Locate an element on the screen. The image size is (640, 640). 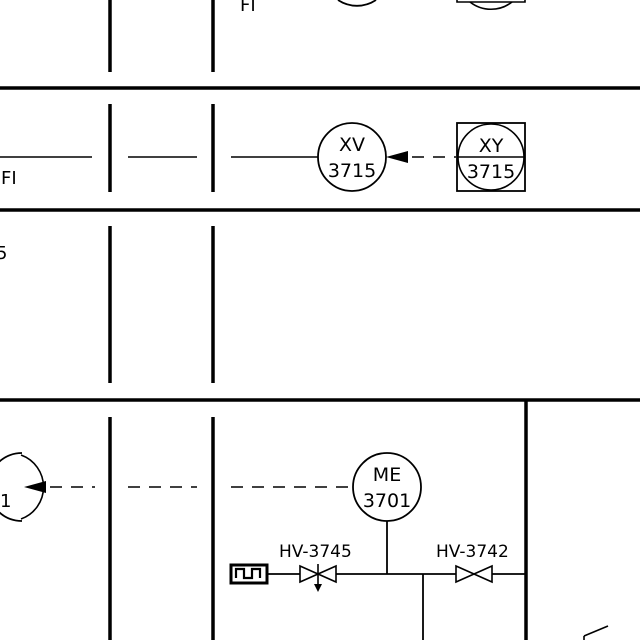
row2-fi-label: FI is located at coordinates (9, 178).